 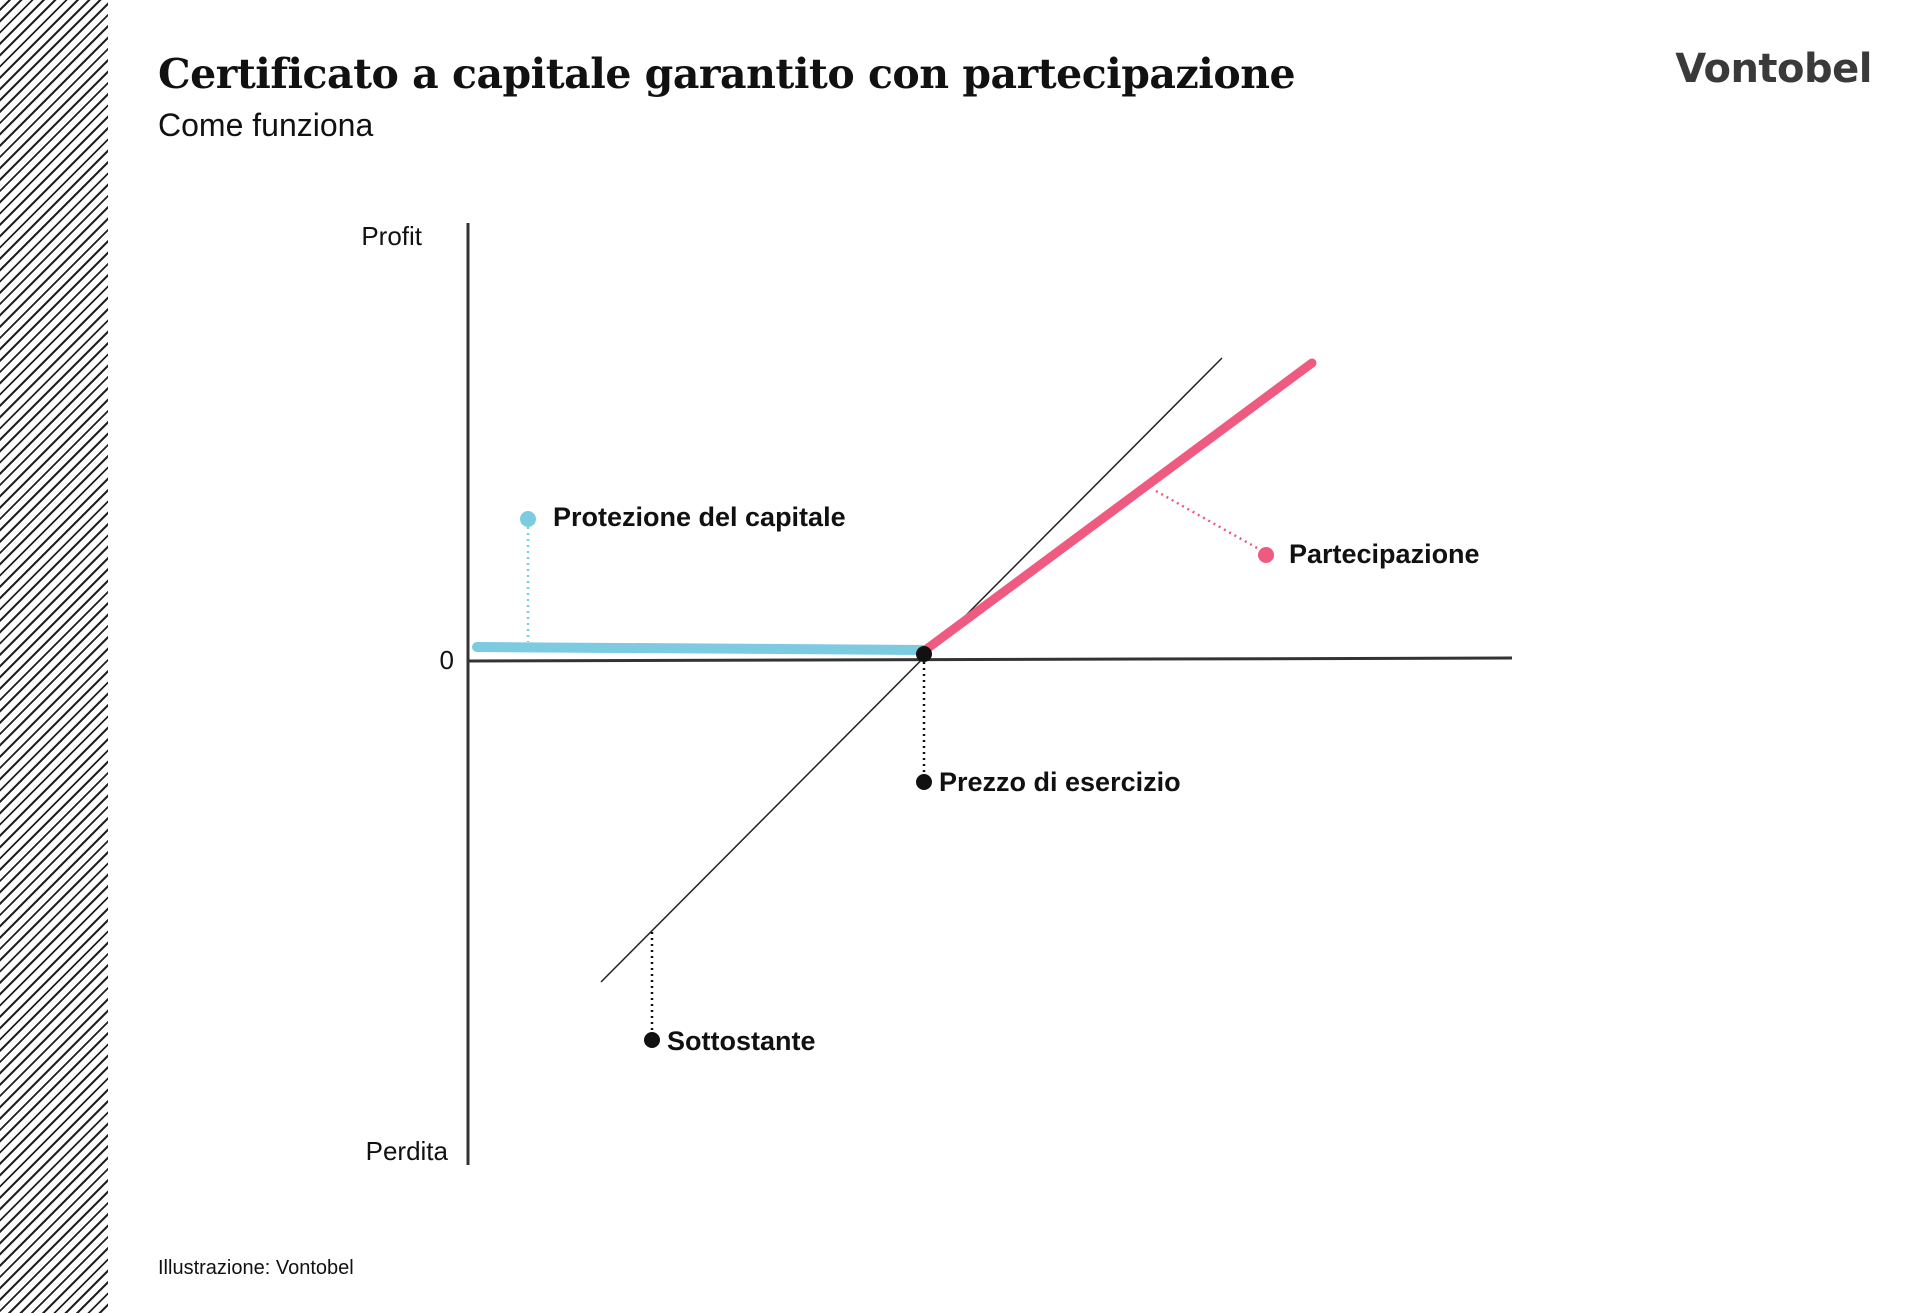 What do you see at coordinates (1266, 555) in the screenshot?
I see `participation-marker-dot` at bounding box center [1266, 555].